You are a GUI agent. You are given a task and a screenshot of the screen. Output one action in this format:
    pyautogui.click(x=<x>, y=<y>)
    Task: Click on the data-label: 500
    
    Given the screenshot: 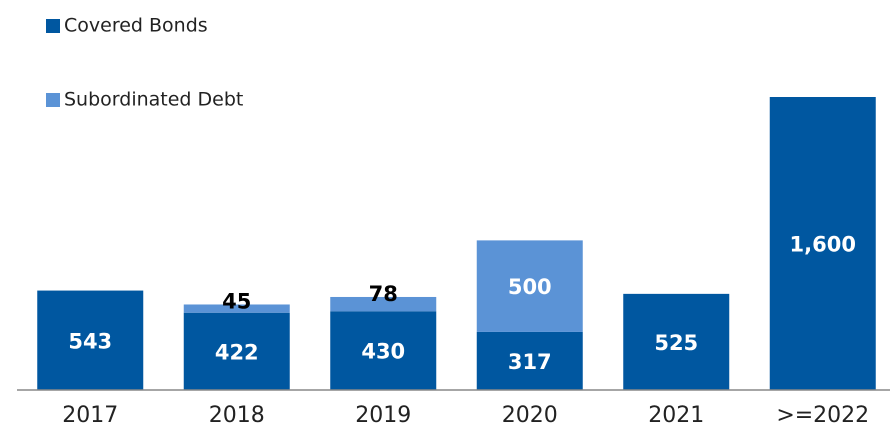 What is the action you would take?
    pyautogui.click(x=530, y=287)
    